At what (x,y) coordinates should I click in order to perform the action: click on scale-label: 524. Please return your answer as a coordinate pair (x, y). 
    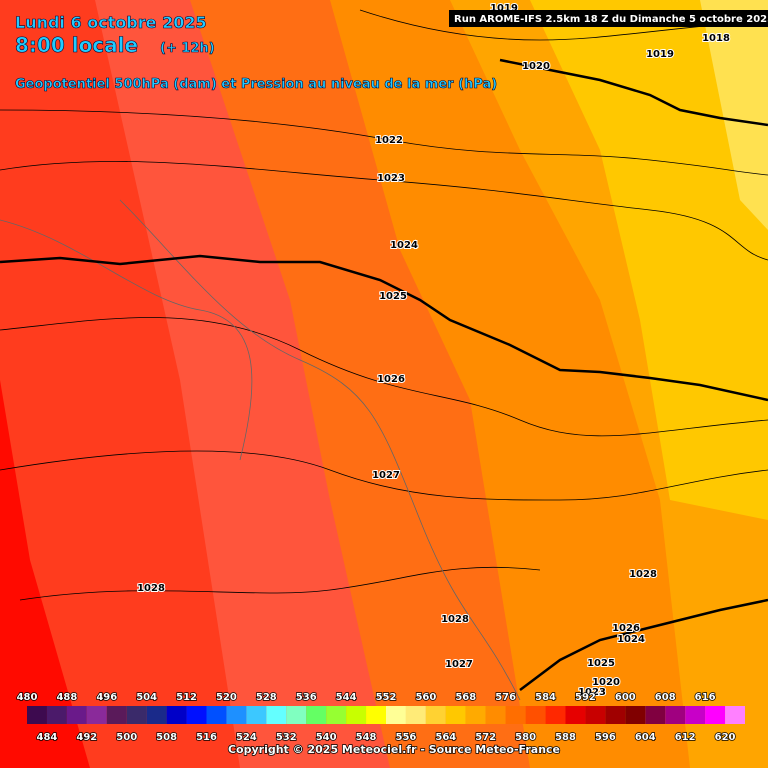
    Looking at the image, I should click on (246, 737).